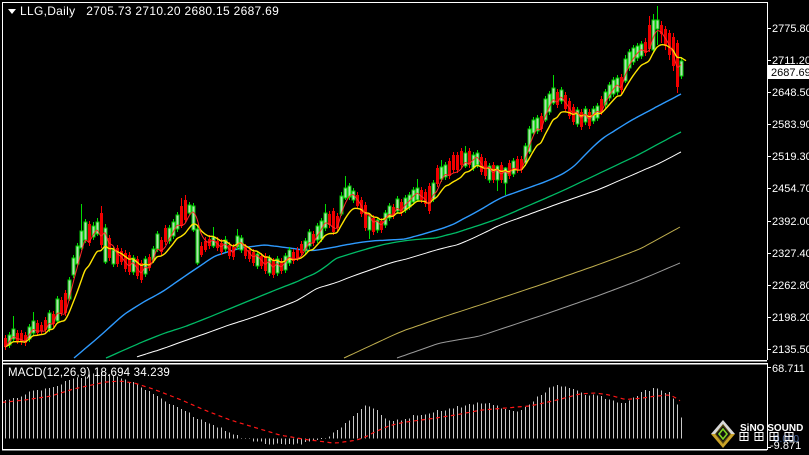  Describe the element at coordinates (790, 318) in the screenshot. I see `svg-text: 2198.20` at that location.